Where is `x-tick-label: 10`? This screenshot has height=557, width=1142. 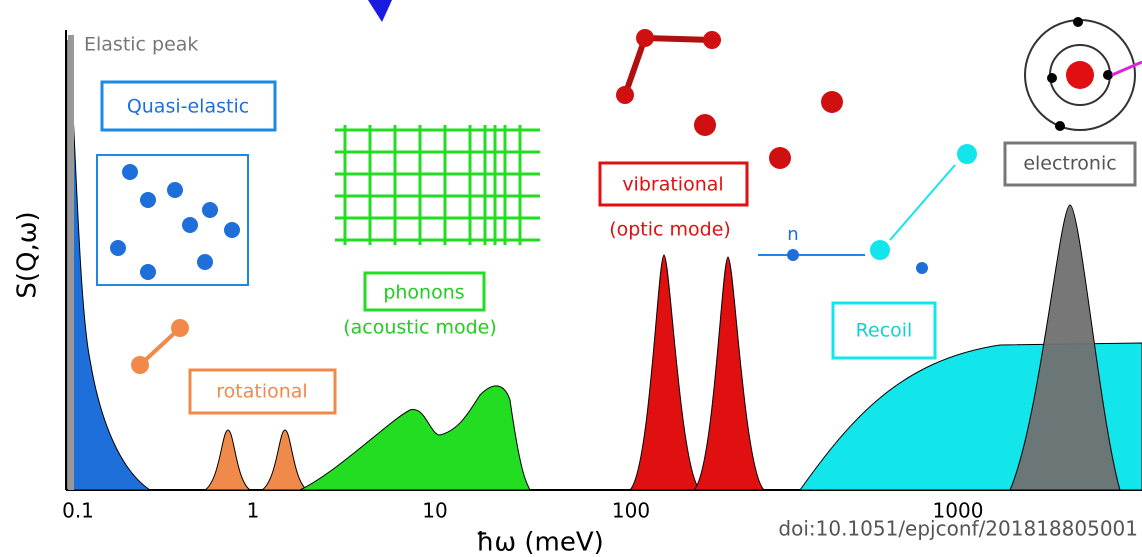
x-tick-label: 10 is located at coordinates (434, 511).